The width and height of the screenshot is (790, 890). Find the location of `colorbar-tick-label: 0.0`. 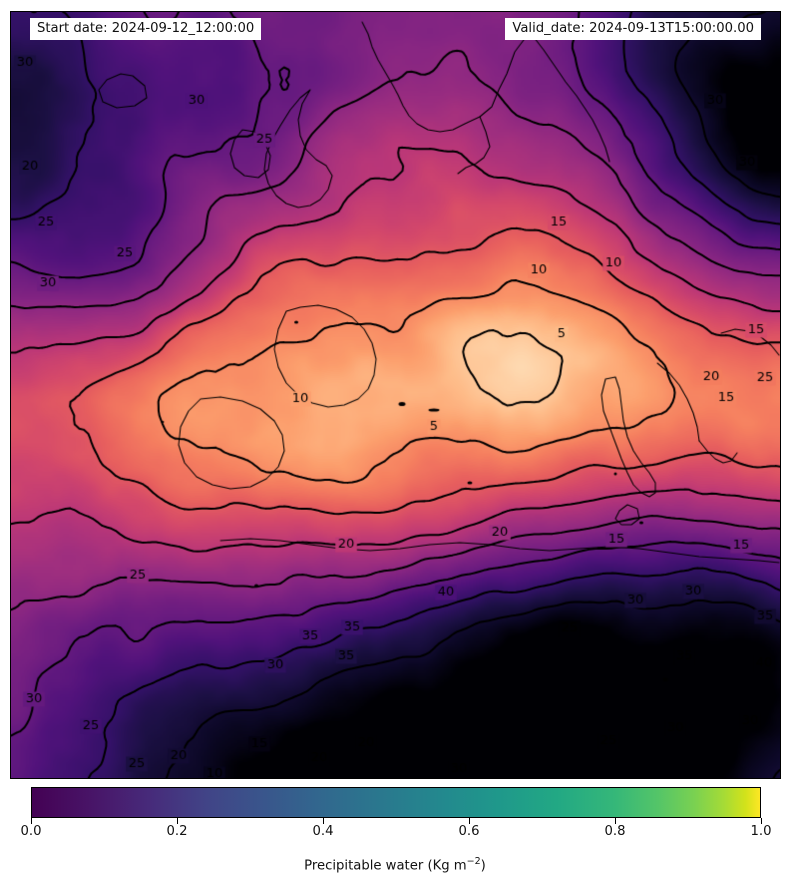

colorbar-tick-label: 0.0 is located at coordinates (31, 831).